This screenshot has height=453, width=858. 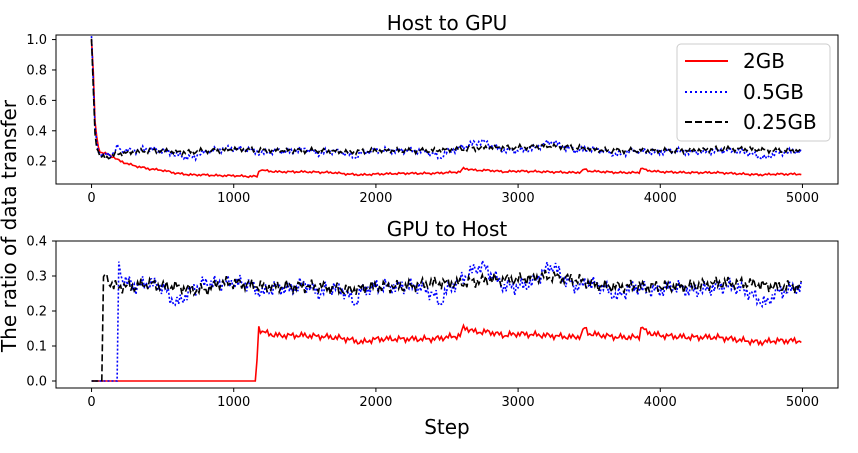 I want to click on gpu-to-host-ytick-label-0-4: 0.4, so click(x=36, y=242).